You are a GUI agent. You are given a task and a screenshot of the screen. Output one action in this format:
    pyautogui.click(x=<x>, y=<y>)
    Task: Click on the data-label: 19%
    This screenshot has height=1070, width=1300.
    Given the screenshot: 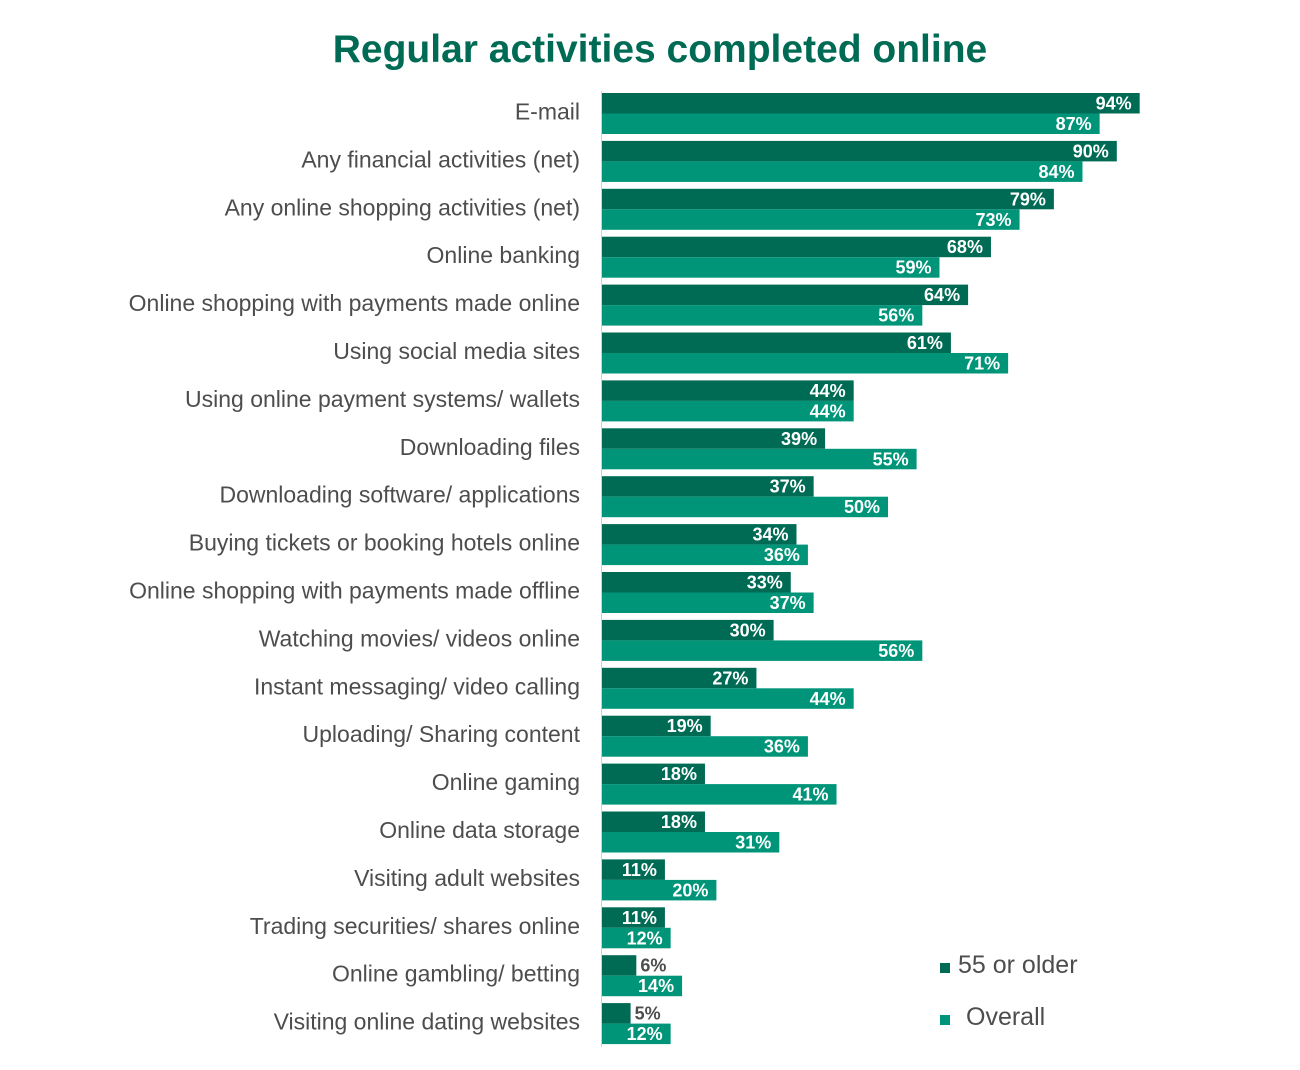 What is the action you would take?
    pyautogui.click(x=685, y=726)
    